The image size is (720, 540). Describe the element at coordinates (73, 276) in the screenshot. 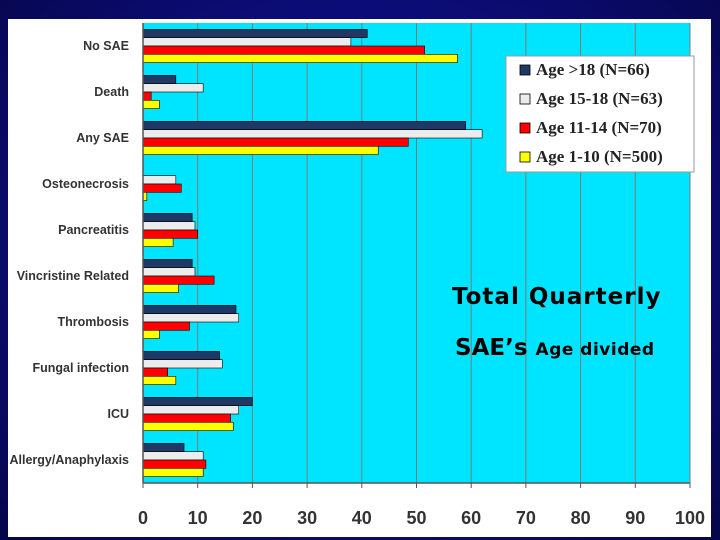

I see `category-label: Vincristine Related` at that location.